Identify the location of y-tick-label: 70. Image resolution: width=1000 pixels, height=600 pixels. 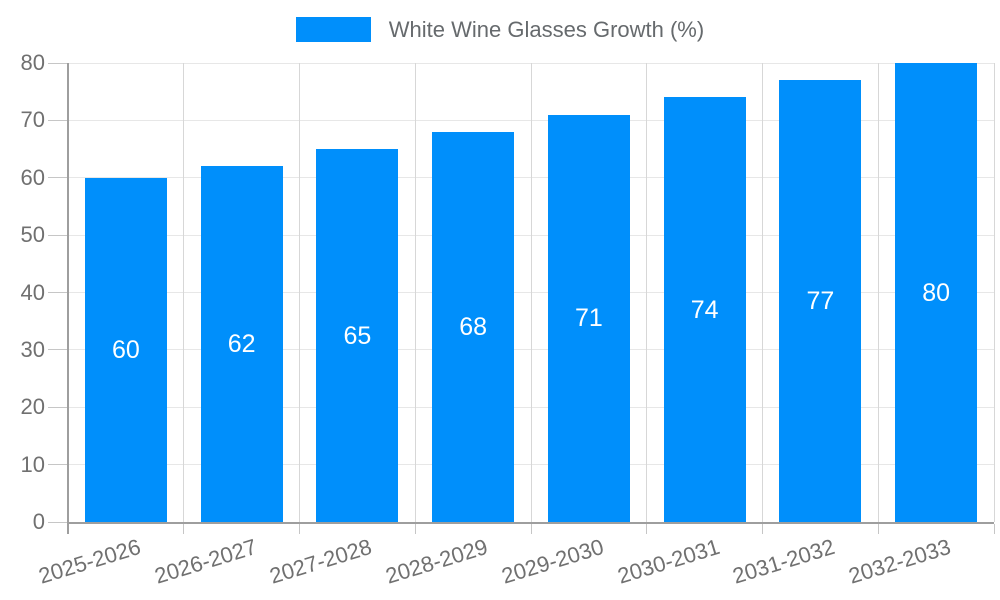
(32, 120).